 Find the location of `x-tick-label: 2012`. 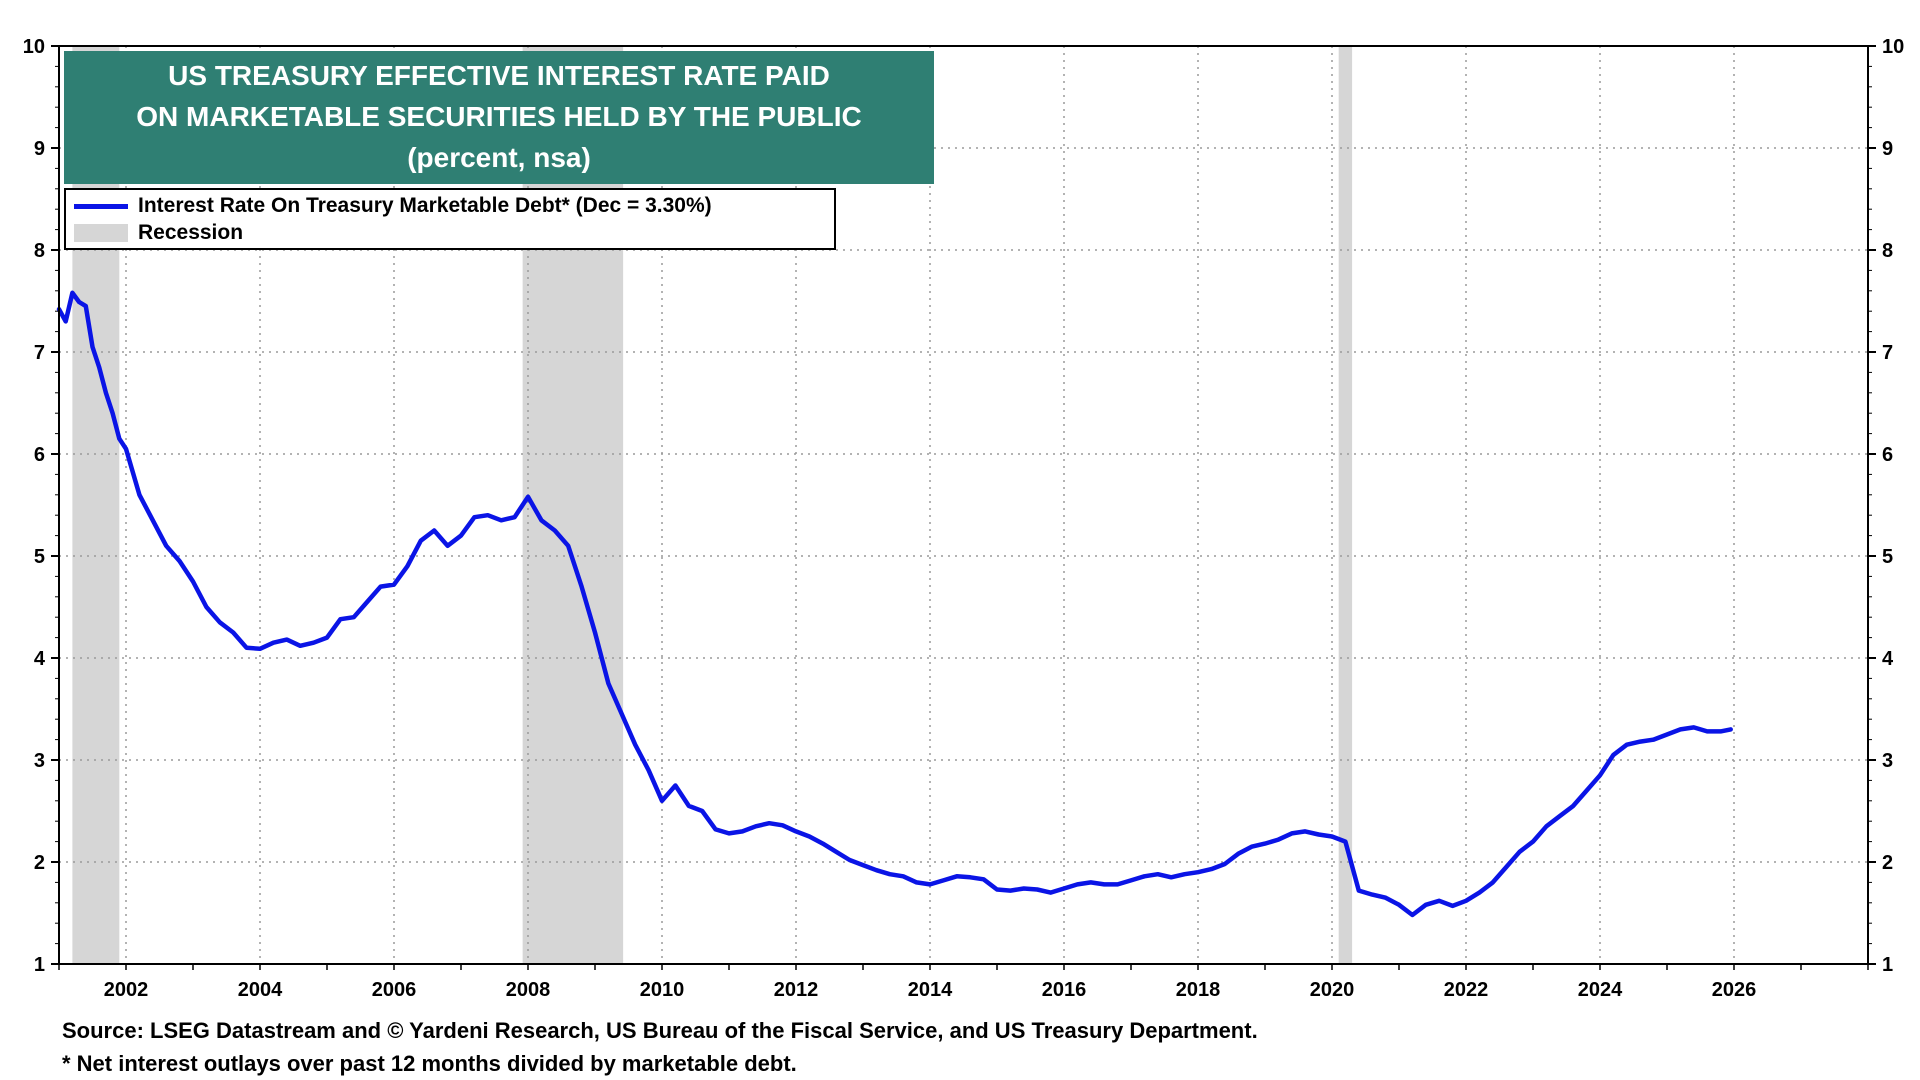

x-tick-label: 2012 is located at coordinates (796, 990).